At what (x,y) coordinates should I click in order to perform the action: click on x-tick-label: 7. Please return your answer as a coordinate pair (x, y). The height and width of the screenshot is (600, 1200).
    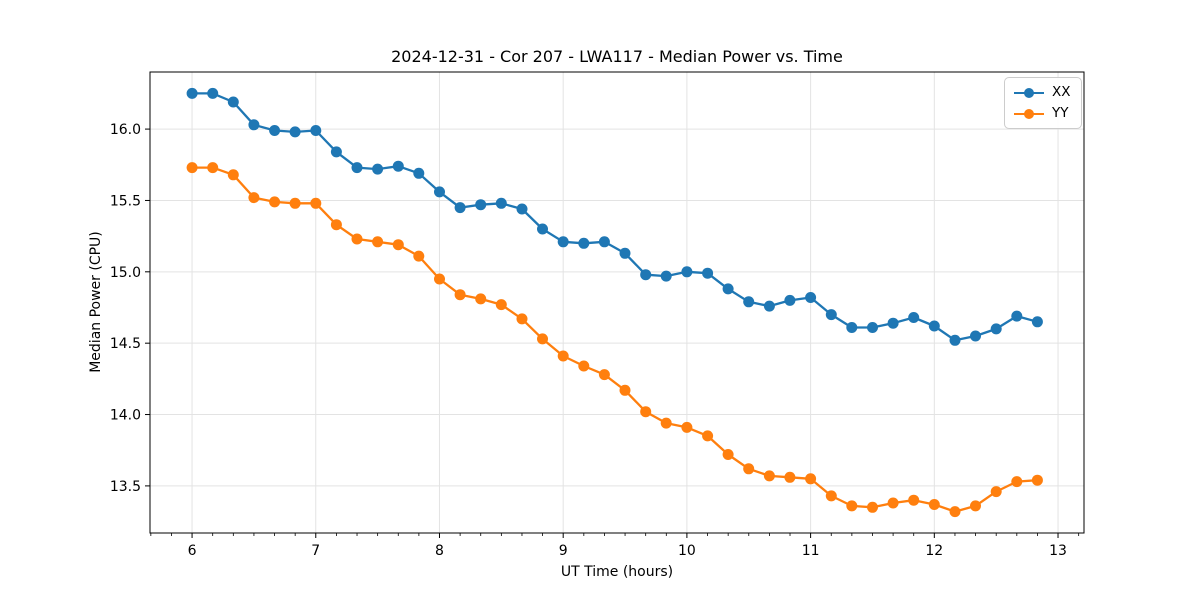
    Looking at the image, I should click on (315, 551).